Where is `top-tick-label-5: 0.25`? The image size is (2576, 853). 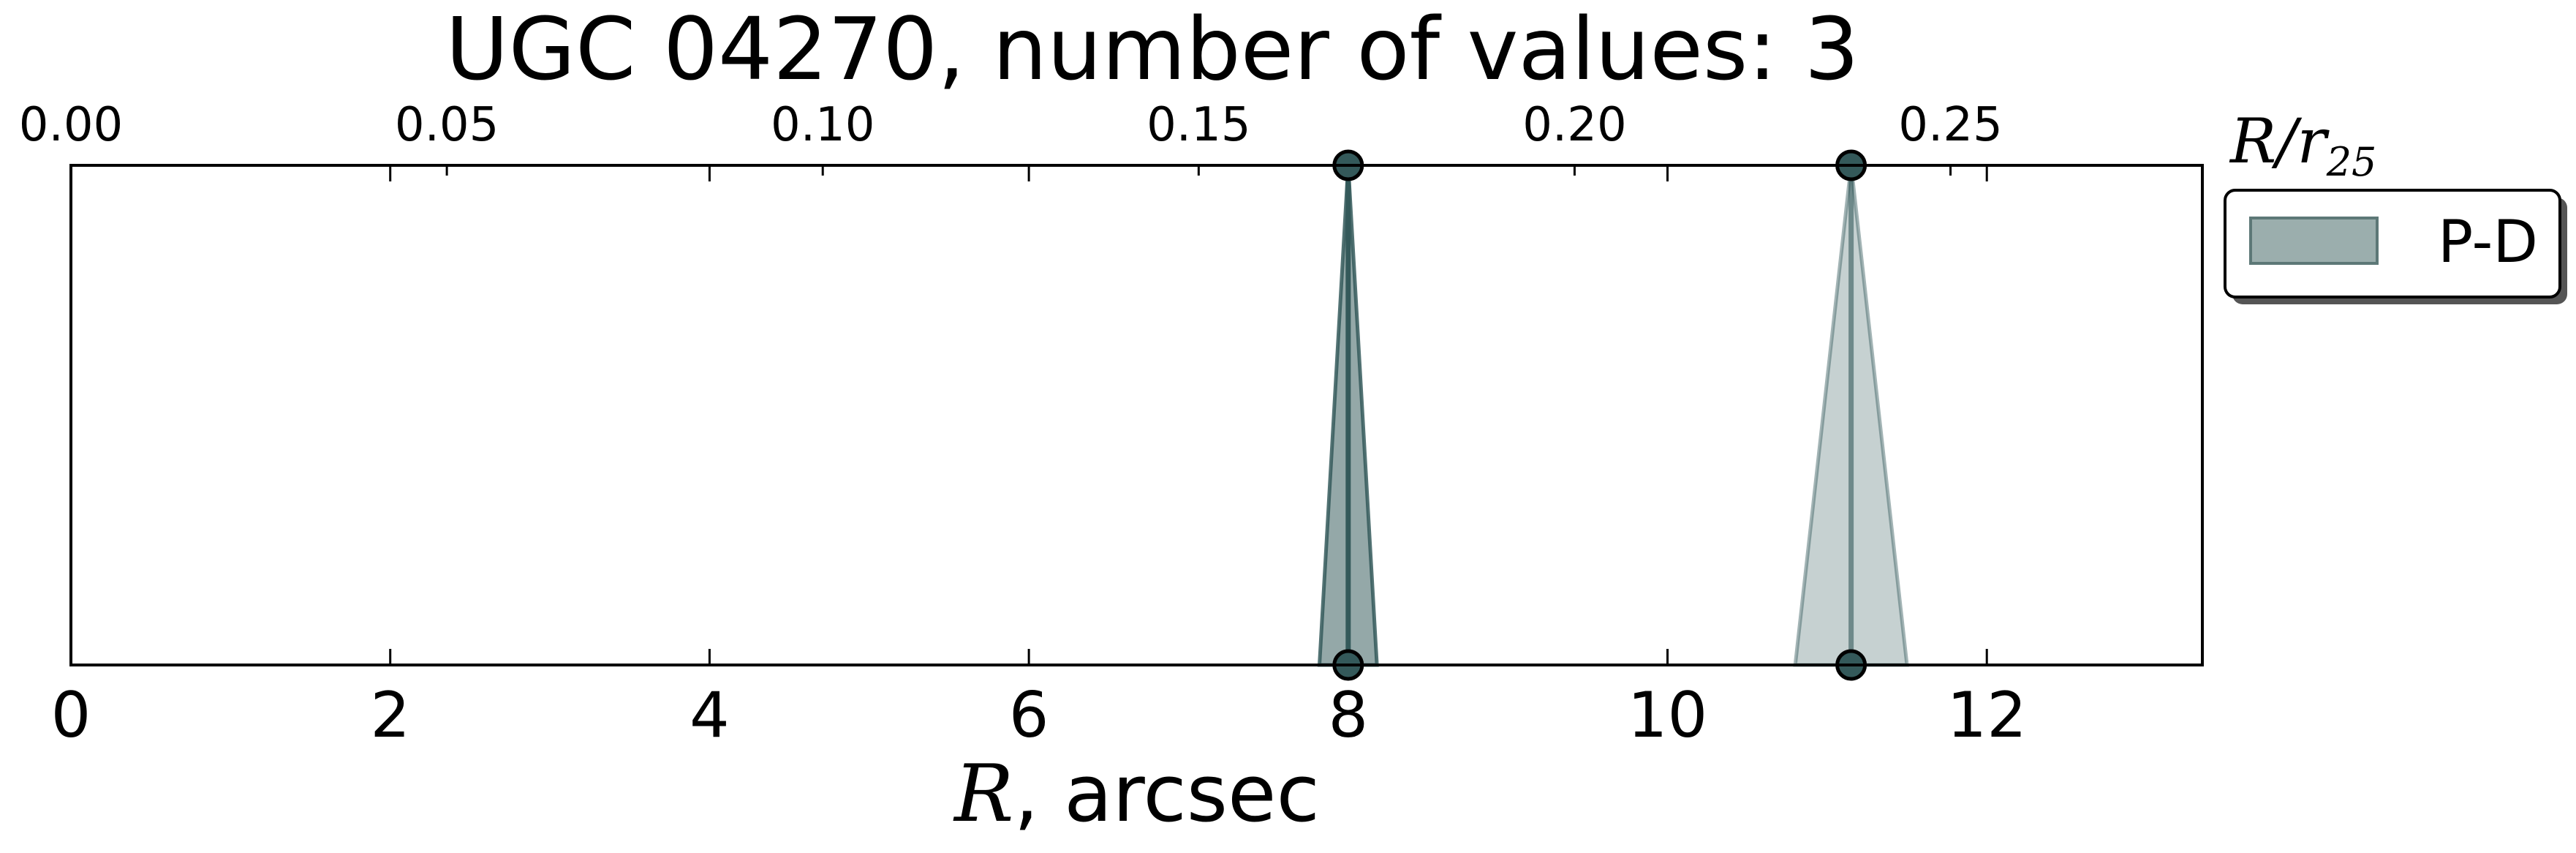
top-tick-label-5: 0.25 is located at coordinates (1950, 125).